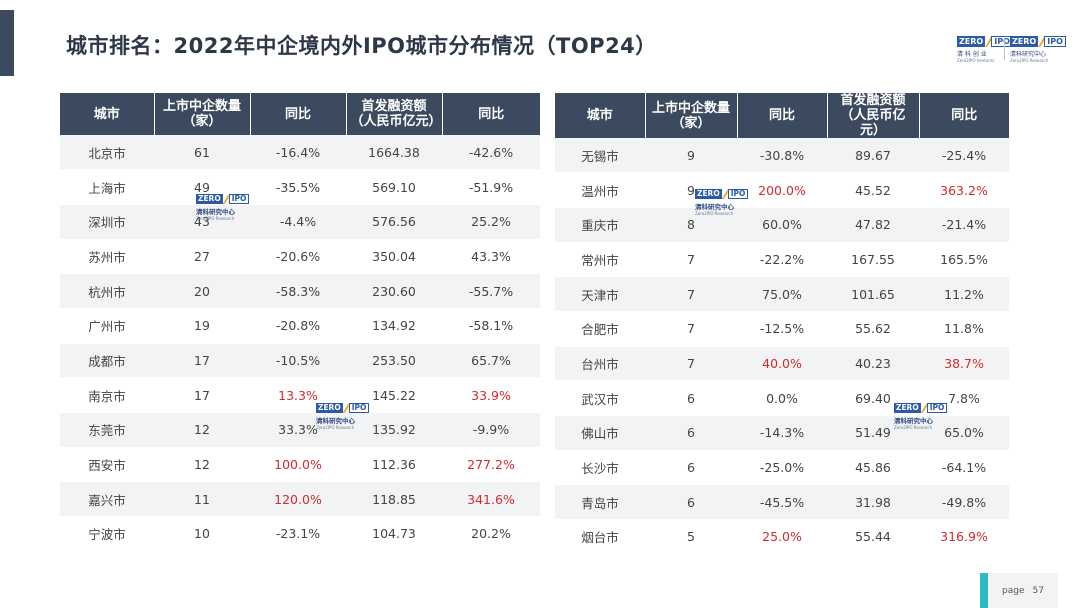  I want to click on cell-city: 佛山市, so click(600, 433).